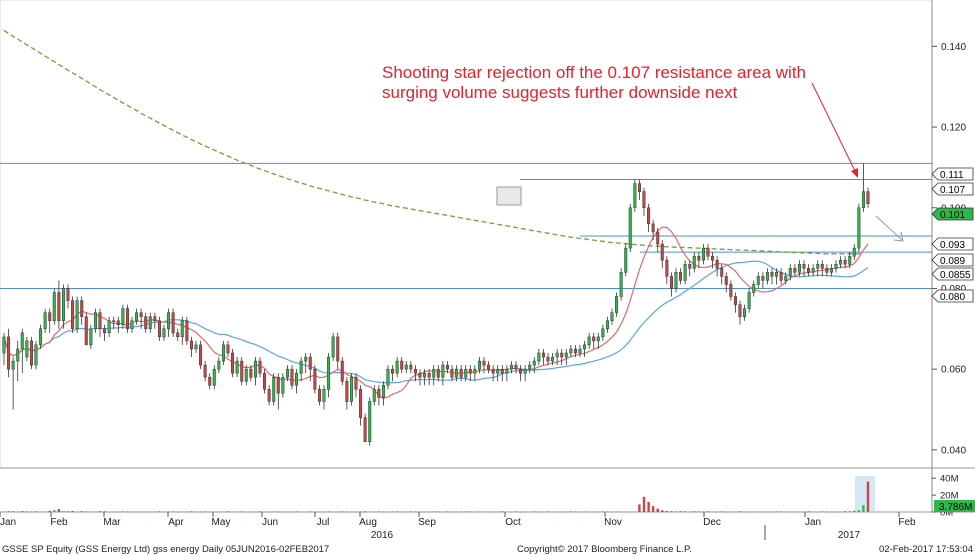  What do you see at coordinates (854, 173) in the screenshot?
I see `annotation-arrowhead` at bounding box center [854, 173].